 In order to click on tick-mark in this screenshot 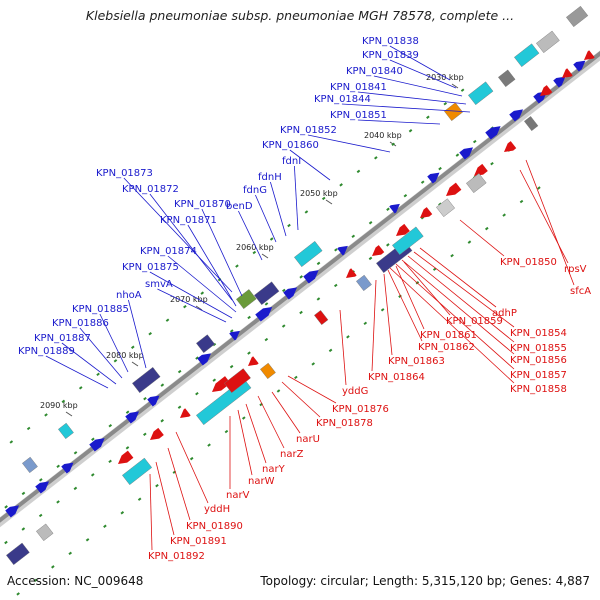, I will do `click(265, 256)`.